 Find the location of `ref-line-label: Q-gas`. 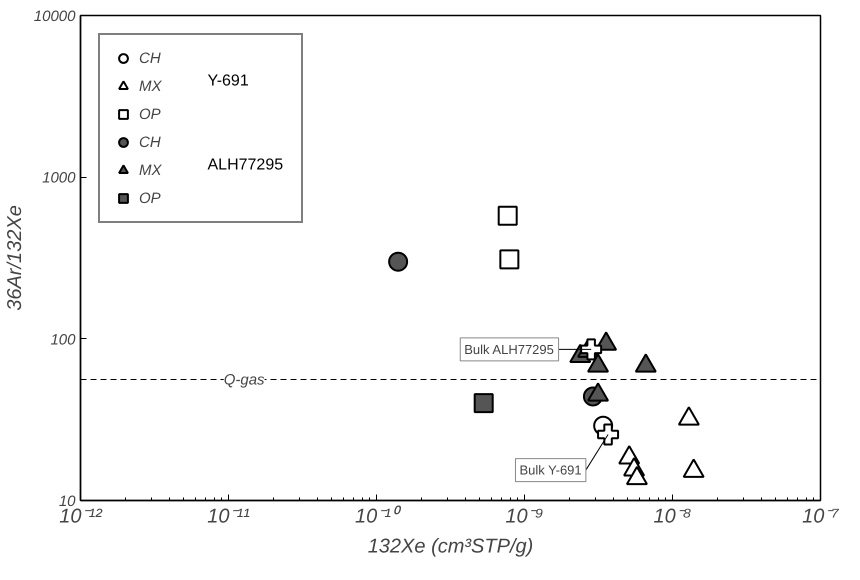

ref-line-label: Q-gas is located at coordinates (245, 380).